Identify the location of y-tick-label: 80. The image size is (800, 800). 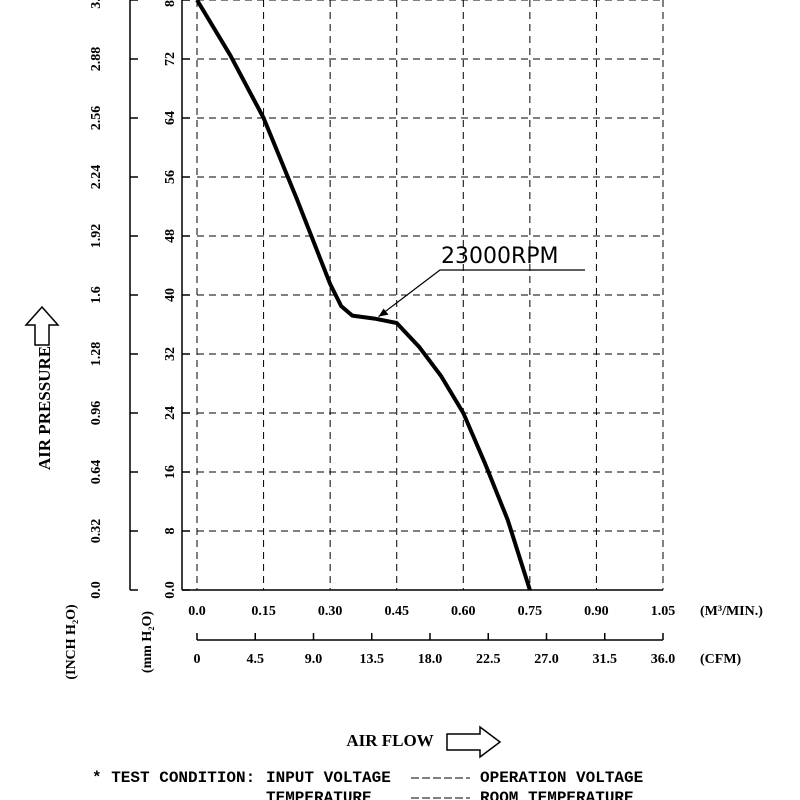
(170, 3).